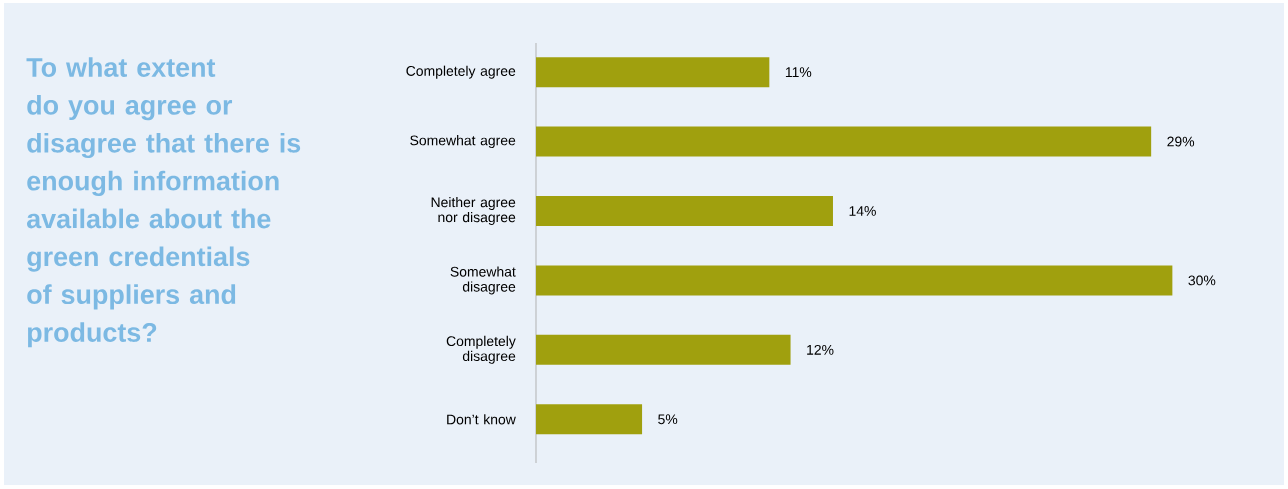 This screenshot has height=489, width=1288. What do you see at coordinates (481, 419) in the screenshot?
I see `y-tick-label: Don’t know` at bounding box center [481, 419].